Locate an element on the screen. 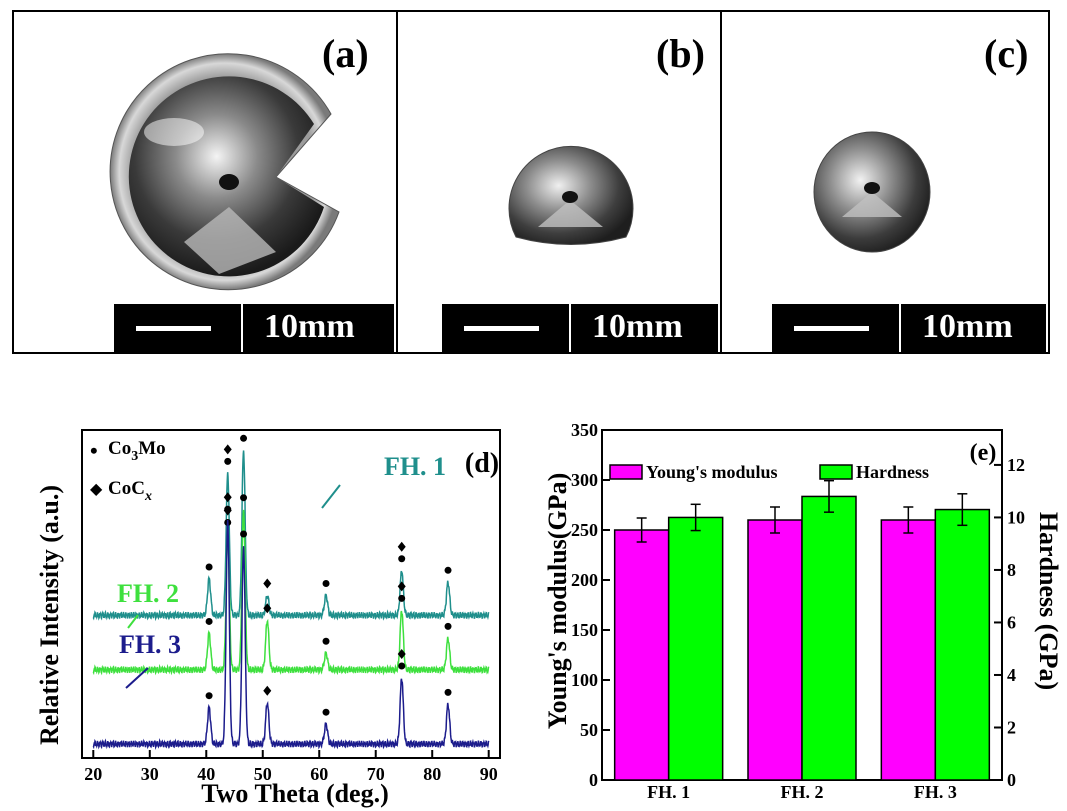  scale-bar-a: 10mm is located at coordinates (254, 328).